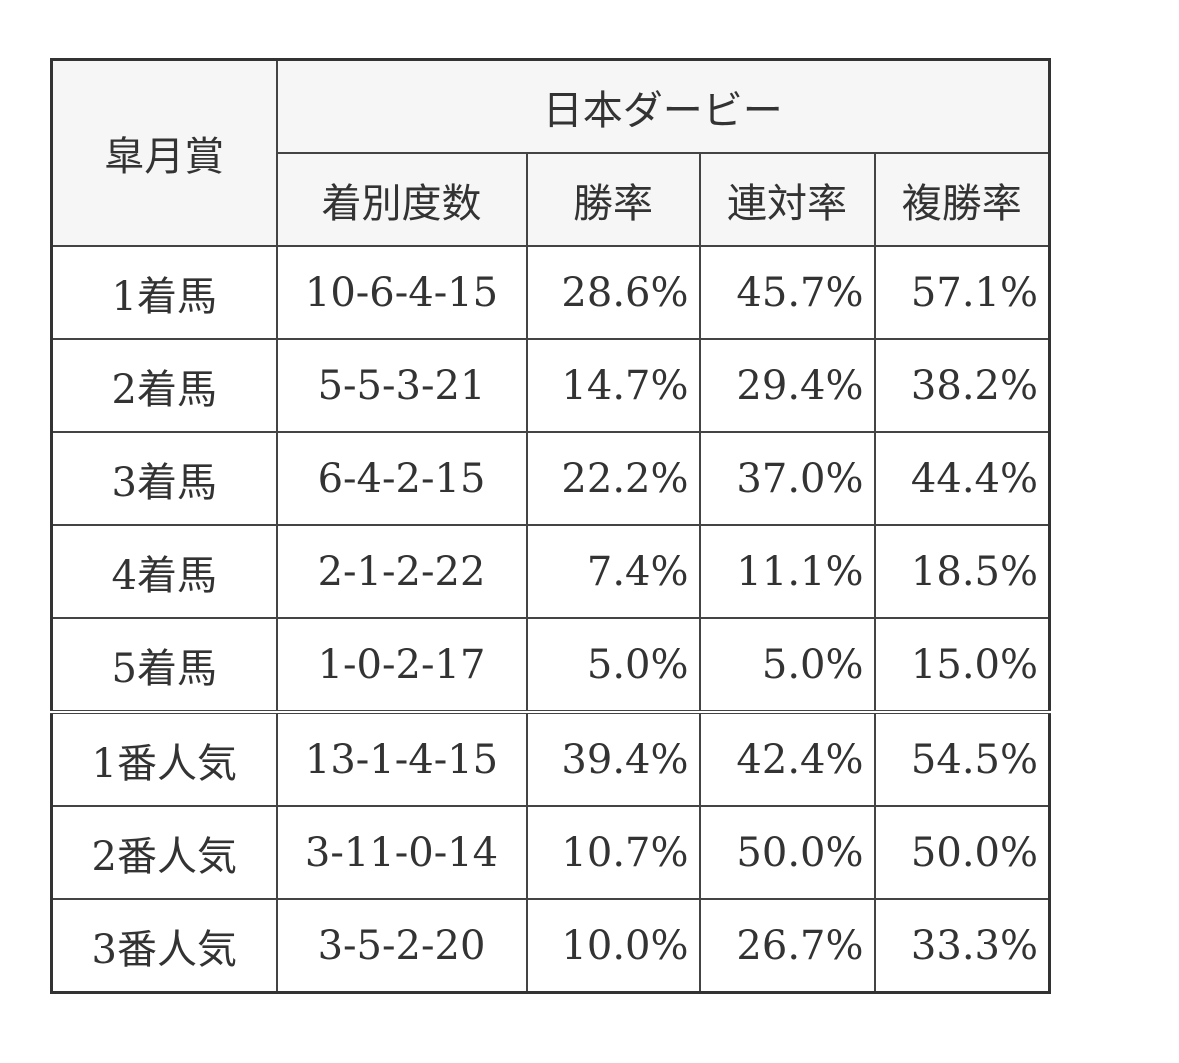  Describe the element at coordinates (401, 199) in the screenshot. I see `column-header: 着別度数` at that location.